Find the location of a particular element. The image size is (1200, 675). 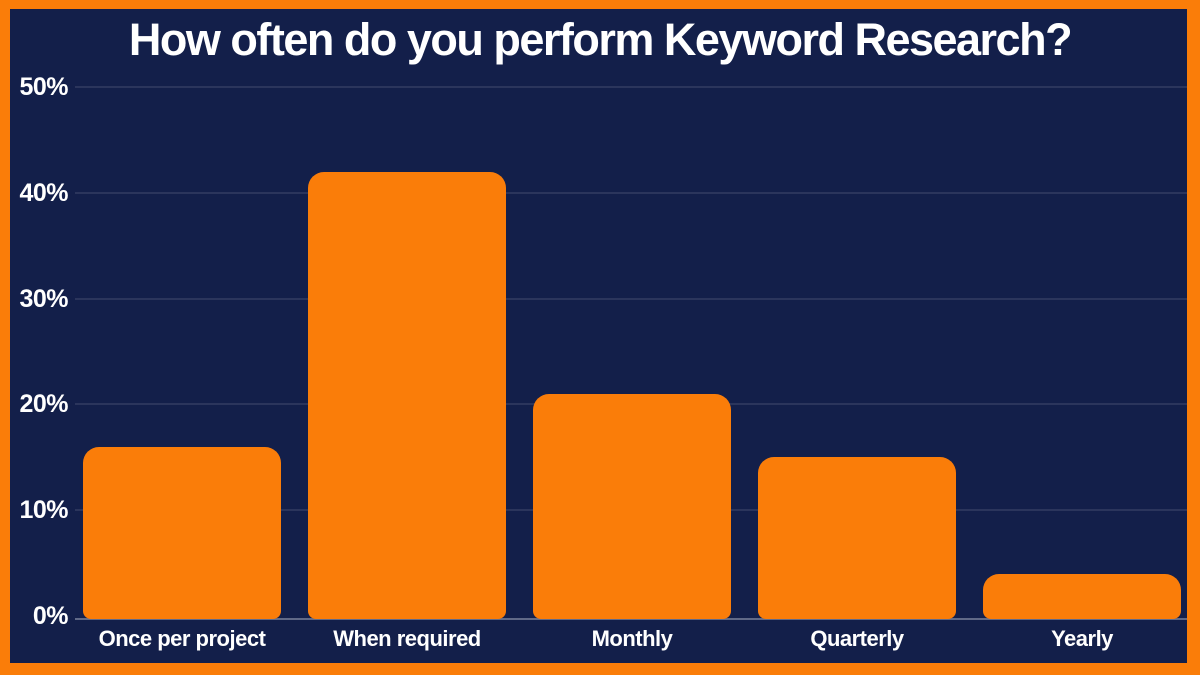

y-axis-tick-label: 30% is located at coordinates (43, 298).